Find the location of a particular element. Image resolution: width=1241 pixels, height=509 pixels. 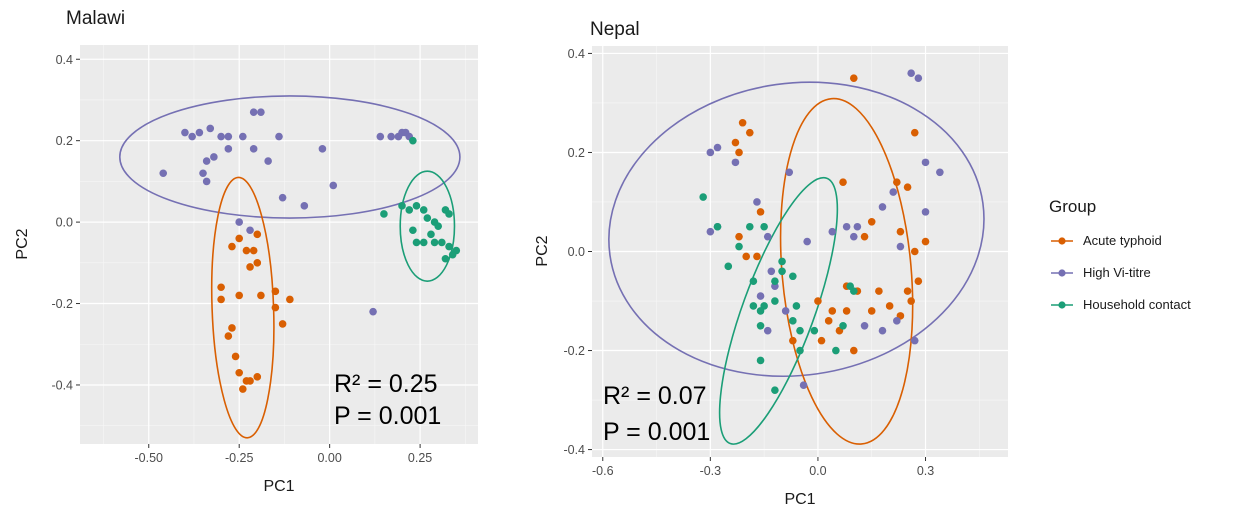

legend-label: Acute typhoid is located at coordinates (1122, 240).